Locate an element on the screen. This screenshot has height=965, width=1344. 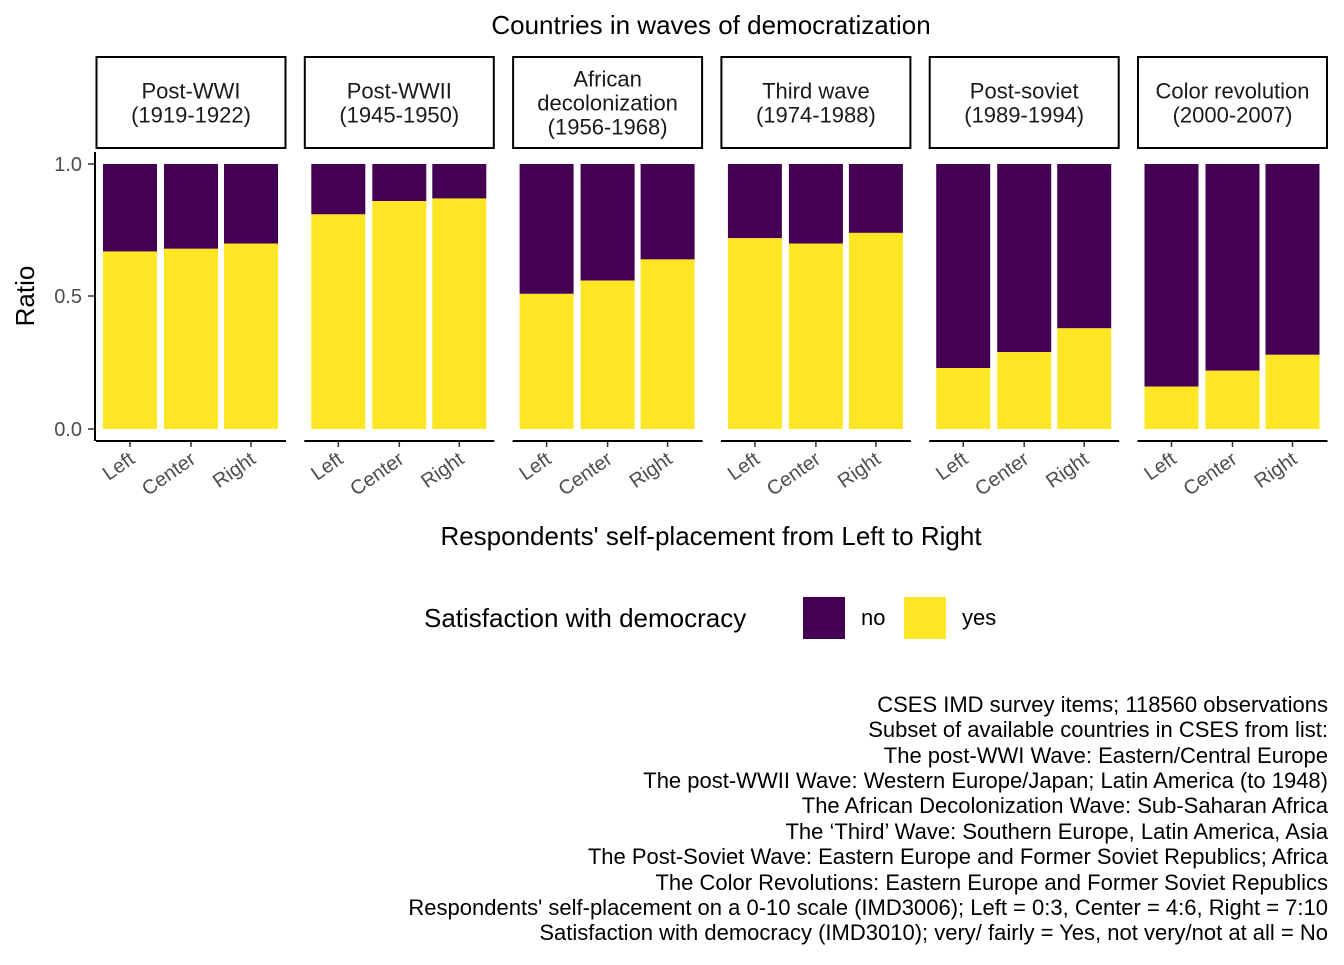
facet-strip-label: Post-WWI is located at coordinates (191, 91).